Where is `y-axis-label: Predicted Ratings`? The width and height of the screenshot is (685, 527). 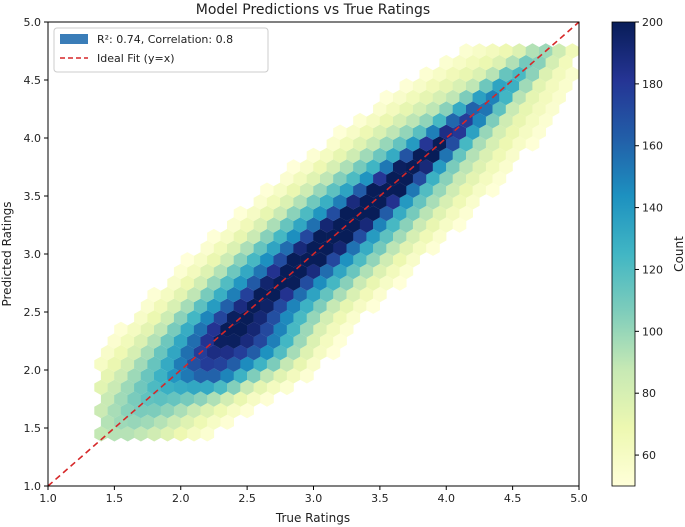 y-axis-label: Predicted Ratings is located at coordinates (7, 253).